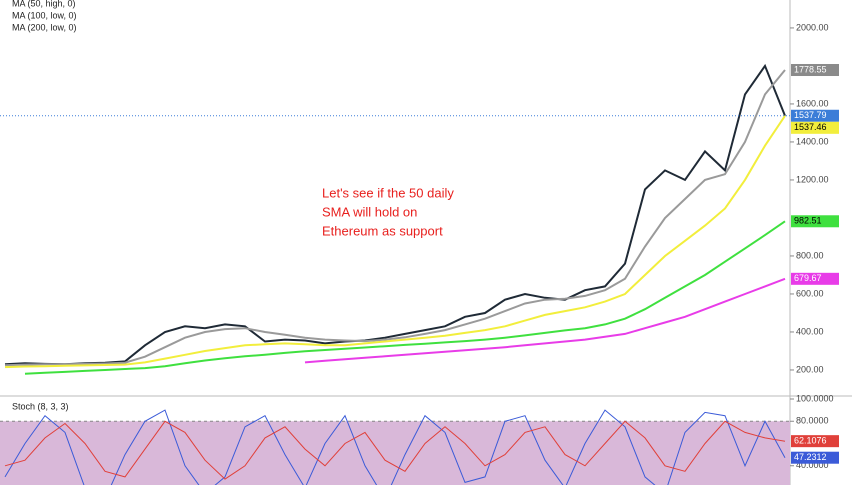 The height and width of the screenshot is (485, 852). Describe the element at coordinates (812, 421) in the screenshot. I see `y-tick-label: 80.0000` at that location.